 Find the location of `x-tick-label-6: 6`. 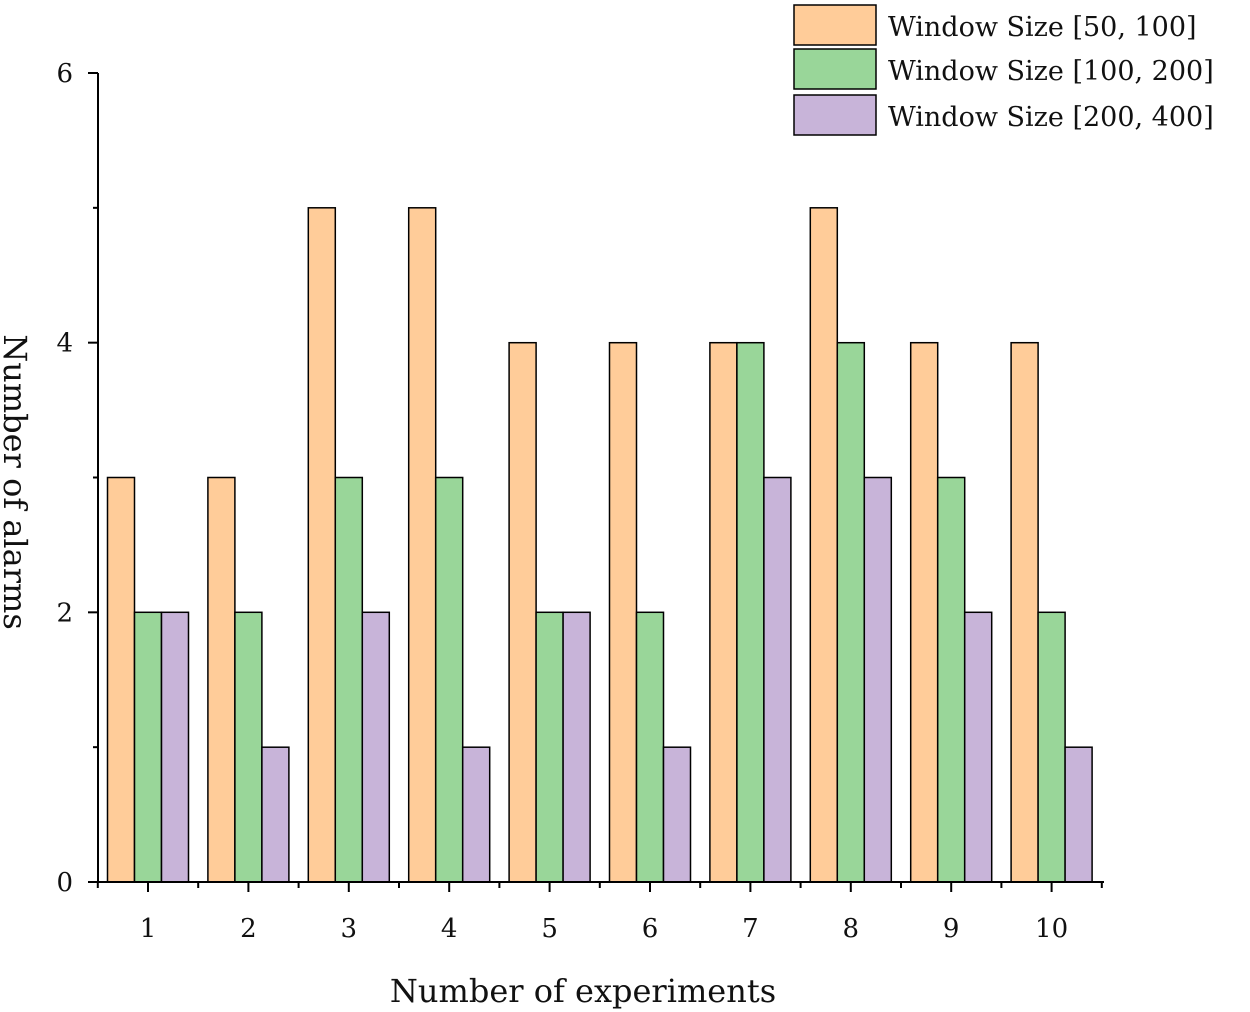

x-tick-label-6: 6 is located at coordinates (650, 929).